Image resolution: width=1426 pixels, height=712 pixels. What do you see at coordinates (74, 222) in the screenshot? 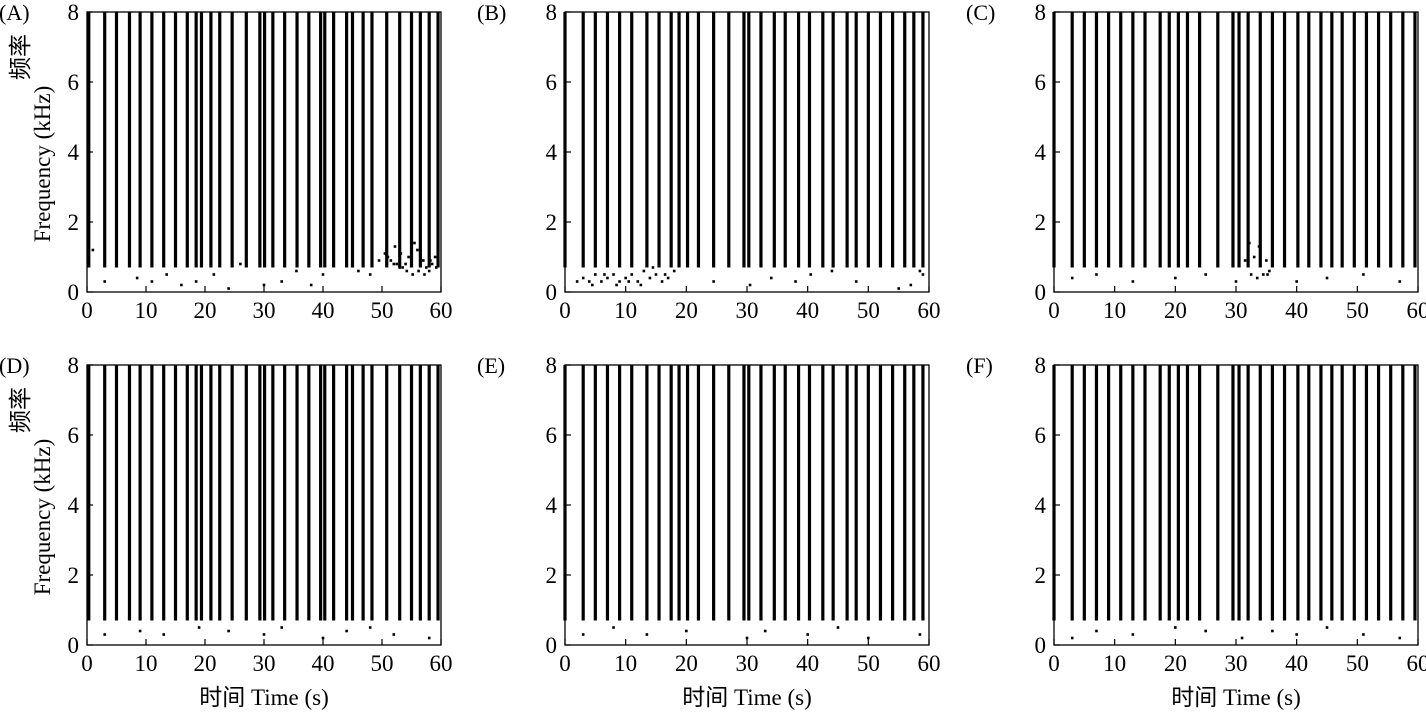
I see `y-tick-label: 2` at bounding box center [74, 222].